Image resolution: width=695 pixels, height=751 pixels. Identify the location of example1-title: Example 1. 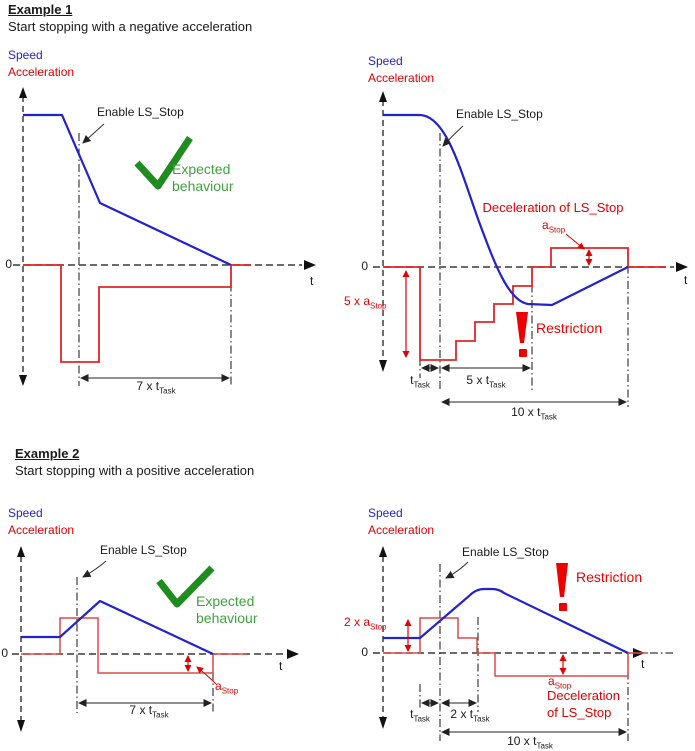
(40, 9).